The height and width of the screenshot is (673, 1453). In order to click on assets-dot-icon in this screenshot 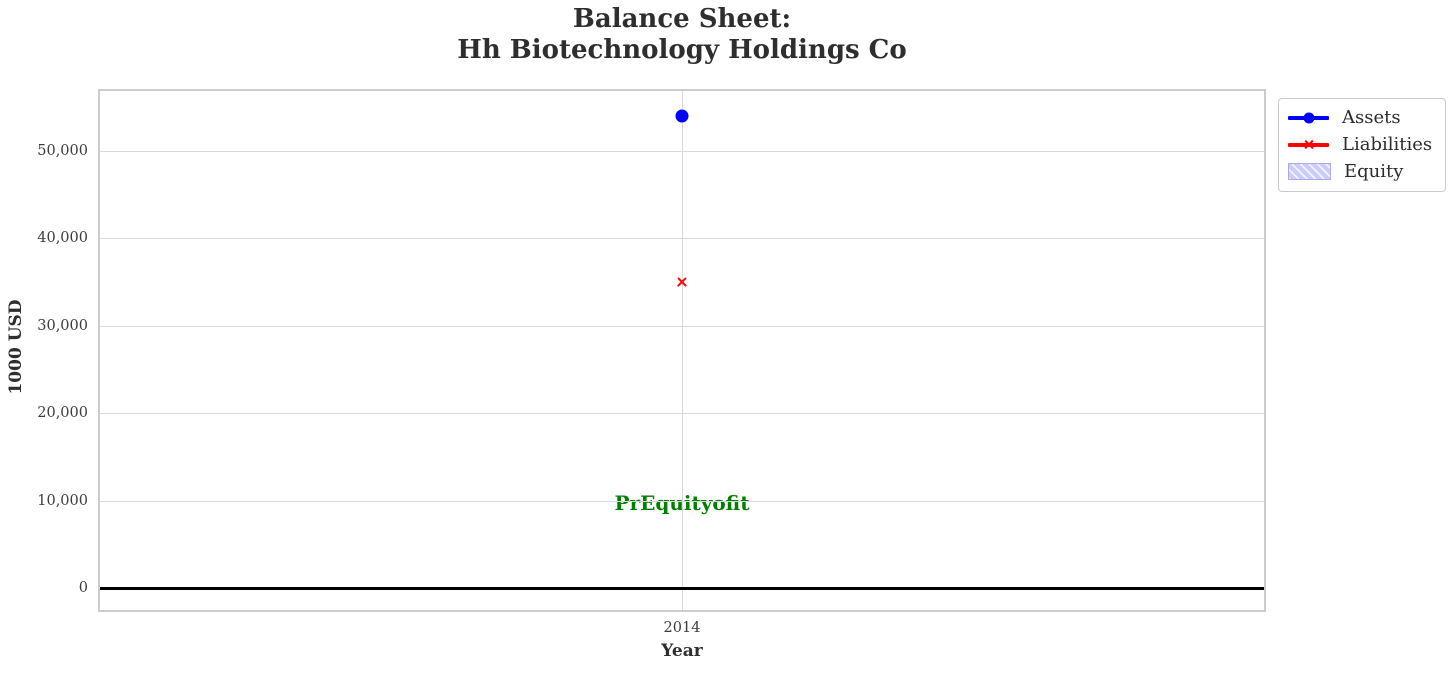, I will do `click(1308, 117)`.